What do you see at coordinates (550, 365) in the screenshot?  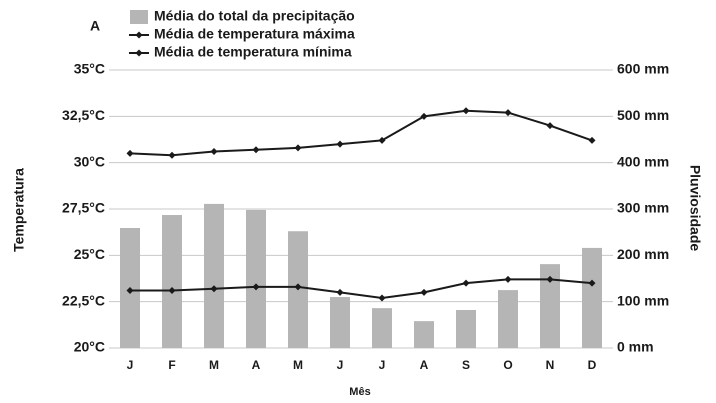 I see `x-tick-label: N` at bounding box center [550, 365].